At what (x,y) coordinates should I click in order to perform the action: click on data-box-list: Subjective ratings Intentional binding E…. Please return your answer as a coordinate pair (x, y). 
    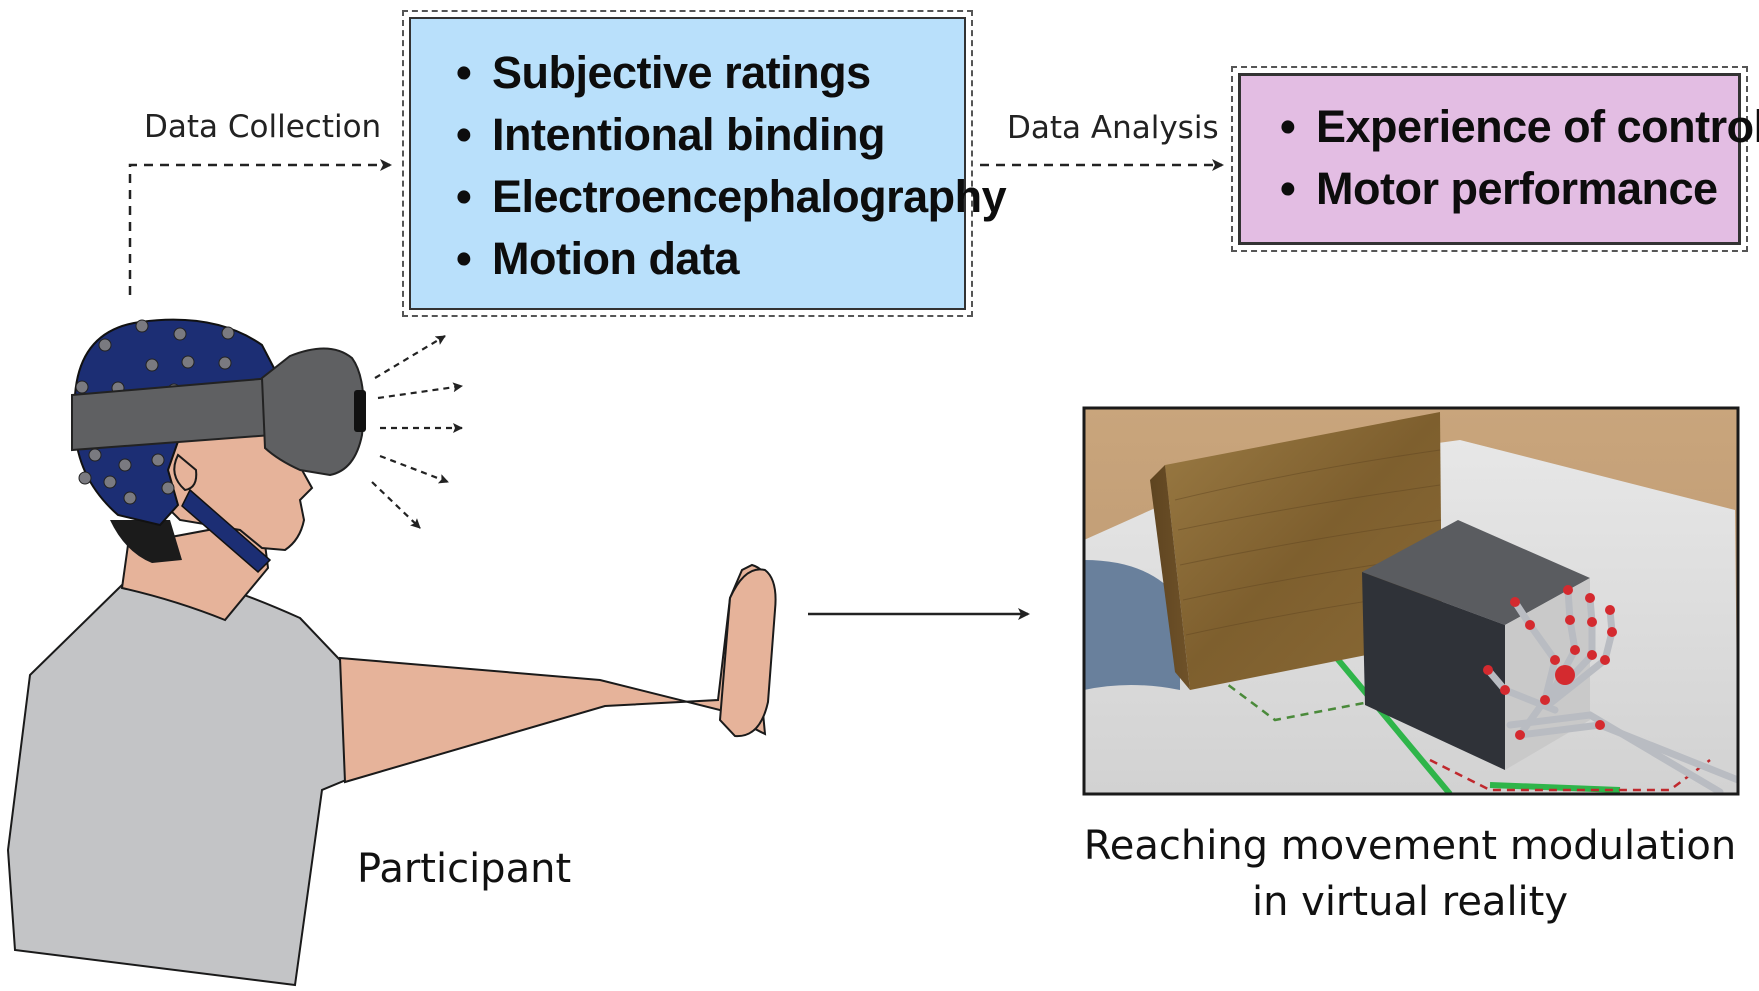
    Looking at the image, I should click on (731, 166).